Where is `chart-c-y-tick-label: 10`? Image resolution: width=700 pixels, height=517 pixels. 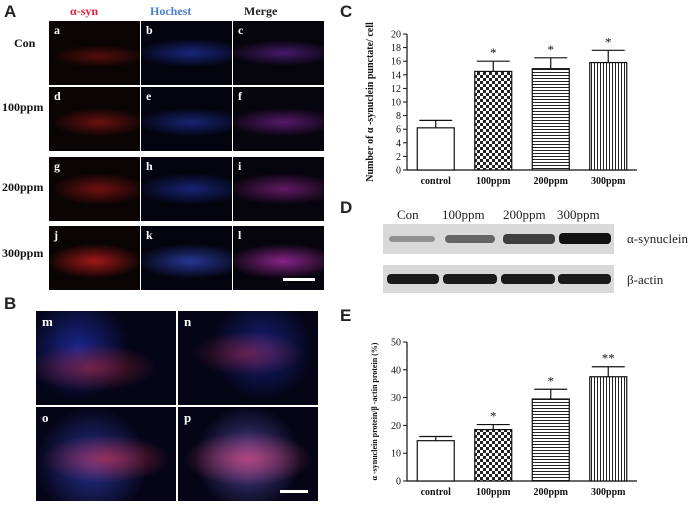
chart-c-y-tick-label: 10 is located at coordinates (396, 103).